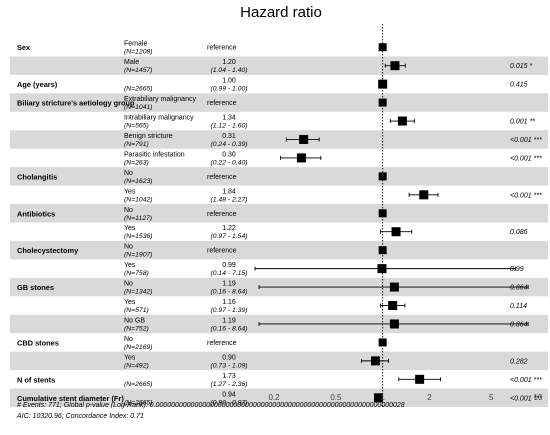 The height and width of the screenshot is (435, 550). What do you see at coordinates (138, 255) in the screenshot?
I see `n-label: (N=1907)` at bounding box center [138, 255].